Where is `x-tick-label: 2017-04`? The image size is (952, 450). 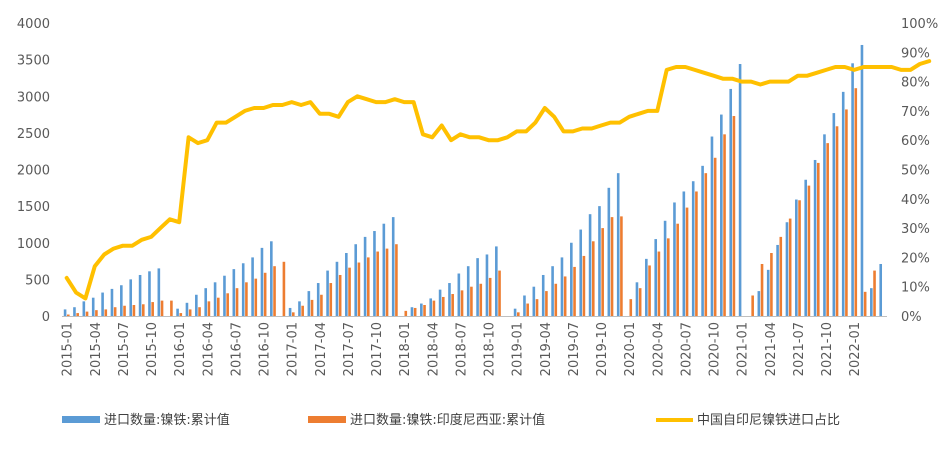
x-tick-label: 2017-04 is located at coordinates (321, 349).